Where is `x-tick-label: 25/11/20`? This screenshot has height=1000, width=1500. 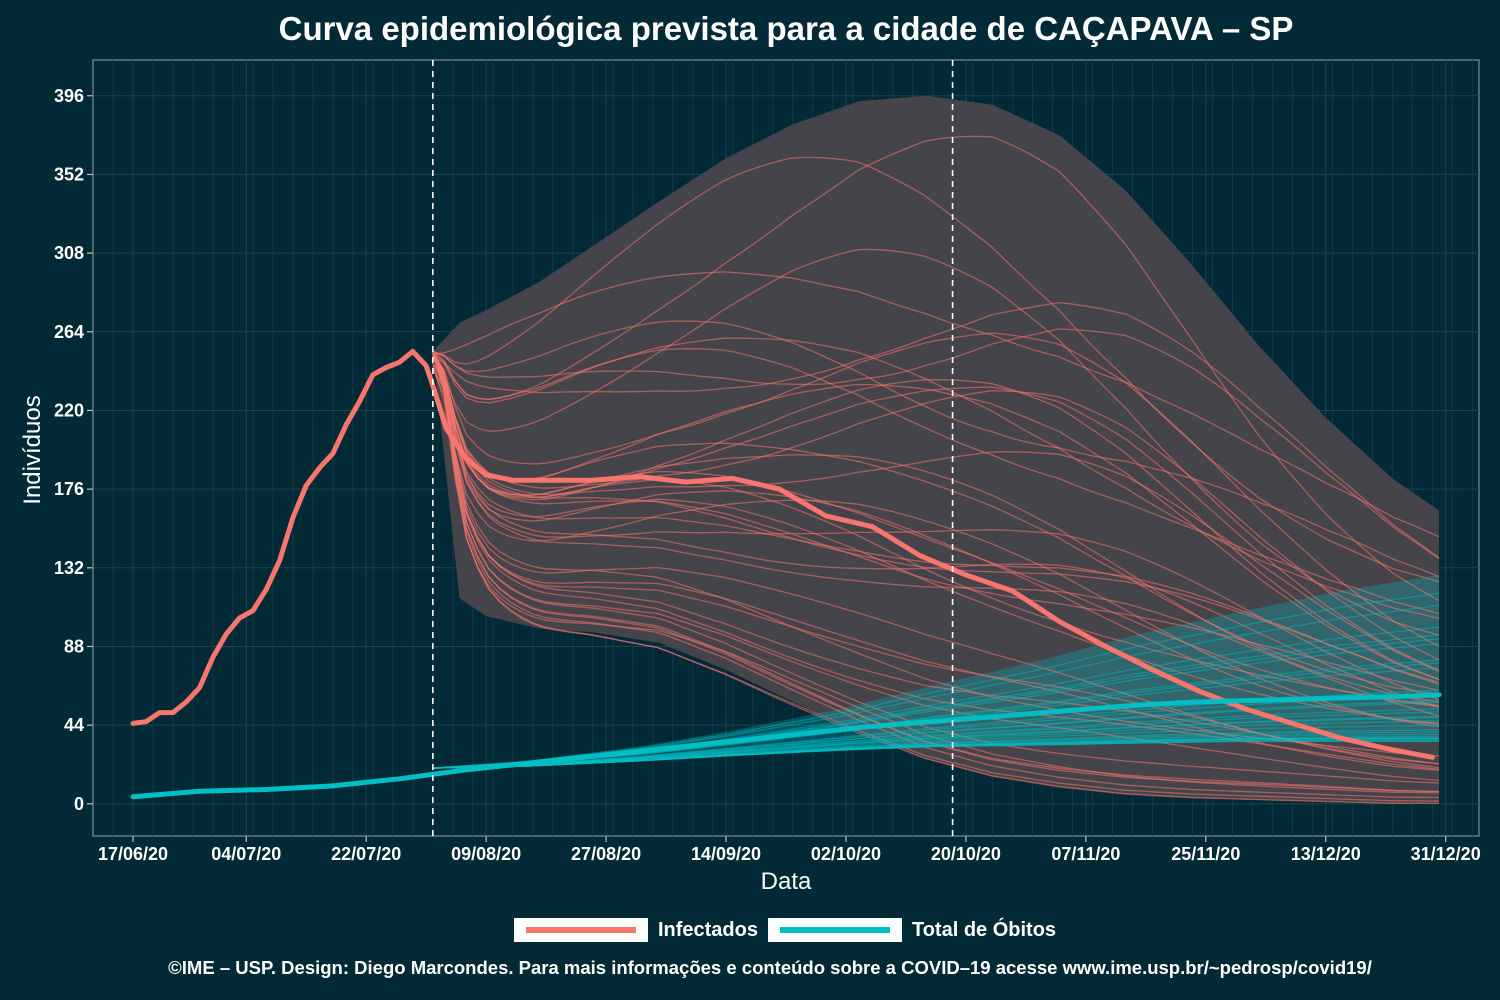 x-tick-label: 25/11/20 is located at coordinates (1205, 854).